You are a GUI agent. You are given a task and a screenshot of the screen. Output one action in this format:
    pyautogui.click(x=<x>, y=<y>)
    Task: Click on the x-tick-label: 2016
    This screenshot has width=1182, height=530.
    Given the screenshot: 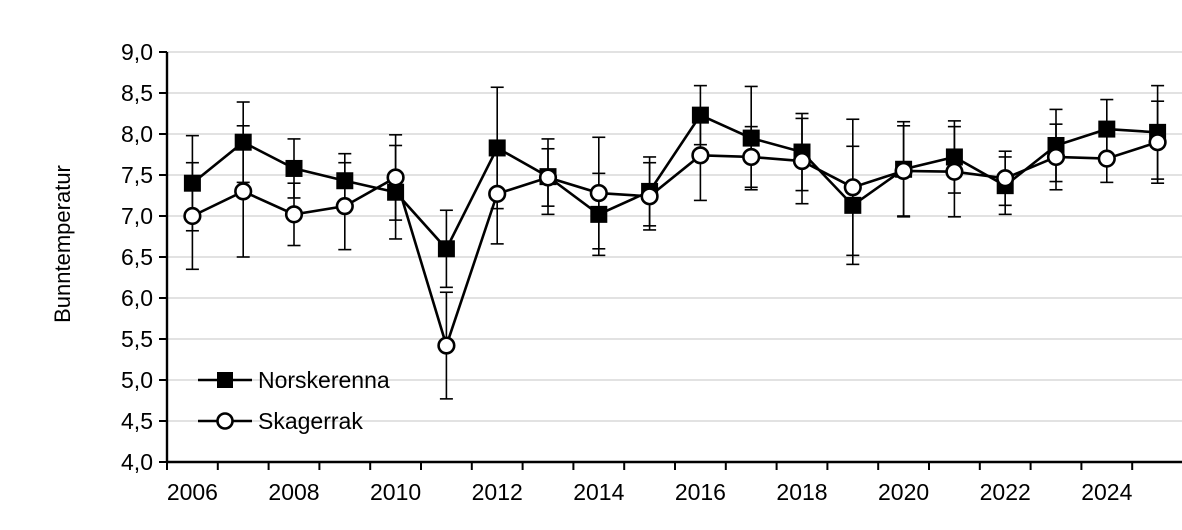 What is the action you would take?
    pyautogui.click(x=700, y=492)
    